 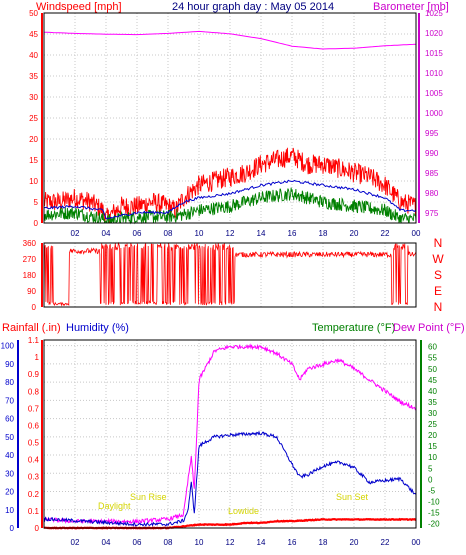 I want to click on left-axis-bar, so click(x=42, y=118).